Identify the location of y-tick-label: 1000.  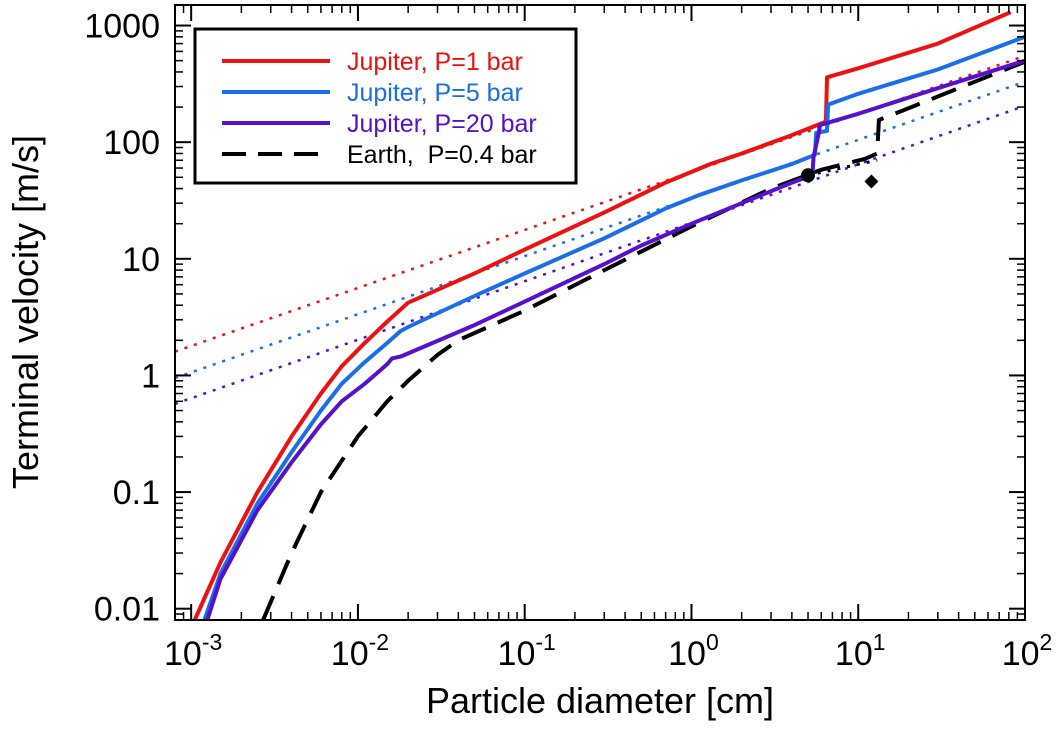
(122, 27).